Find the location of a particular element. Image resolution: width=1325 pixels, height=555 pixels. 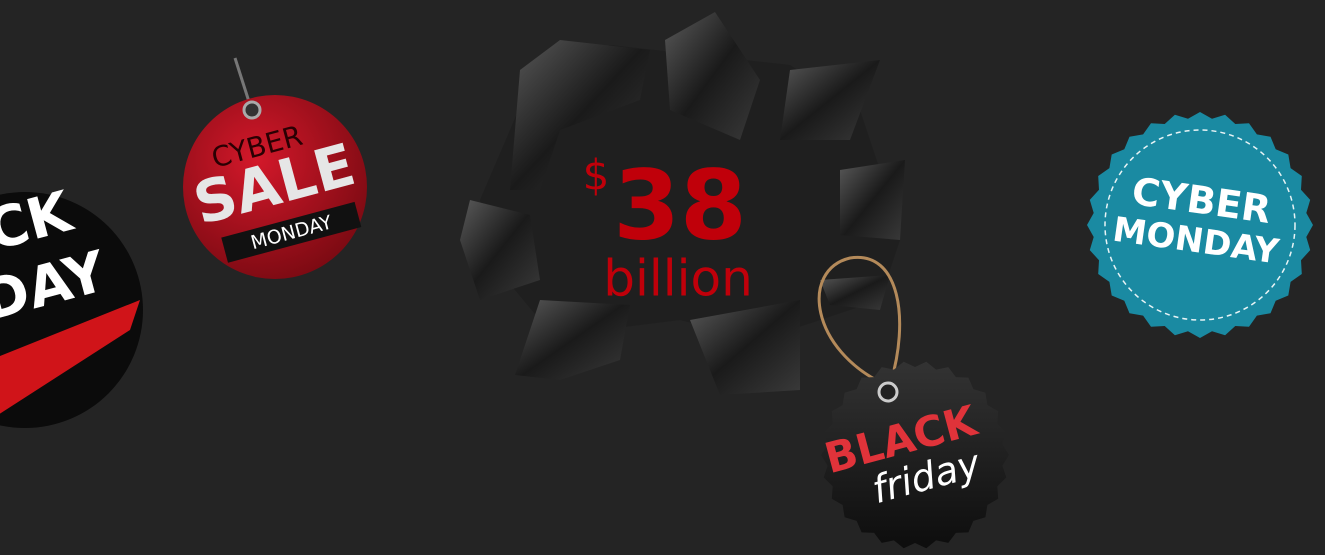

cyber-sale-tag: CYBER SALE MONDAY is located at coordinates (275, 168).